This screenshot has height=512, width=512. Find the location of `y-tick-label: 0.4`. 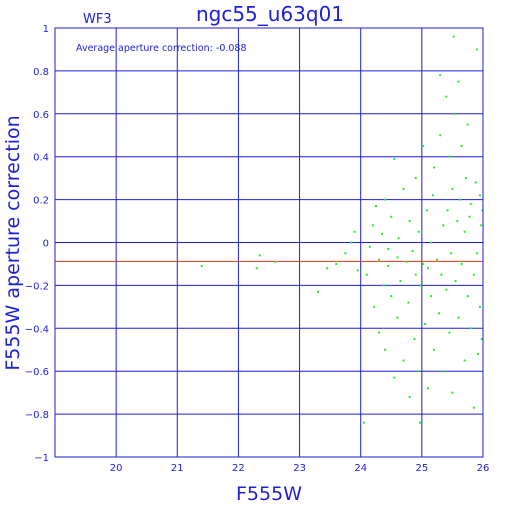

y-tick-label: 0.4 is located at coordinates (41, 158).